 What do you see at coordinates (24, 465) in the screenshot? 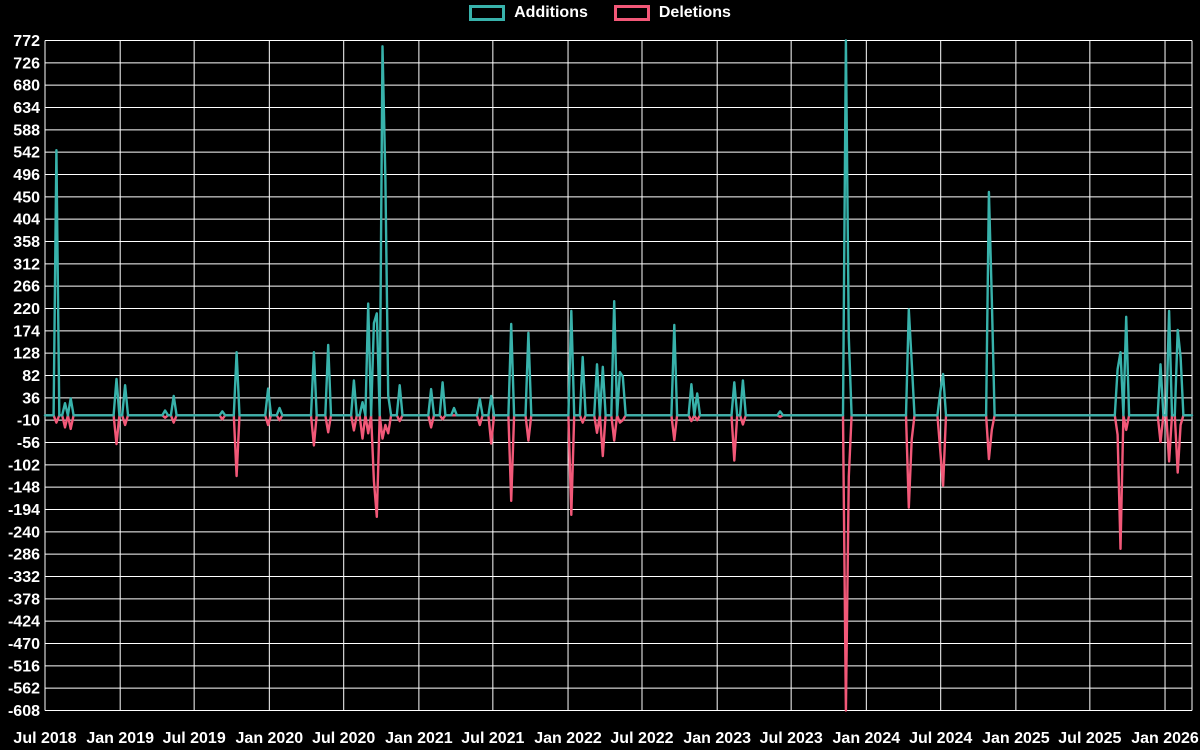
I see `y-tick-label: -102` at bounding box center [24, 465].